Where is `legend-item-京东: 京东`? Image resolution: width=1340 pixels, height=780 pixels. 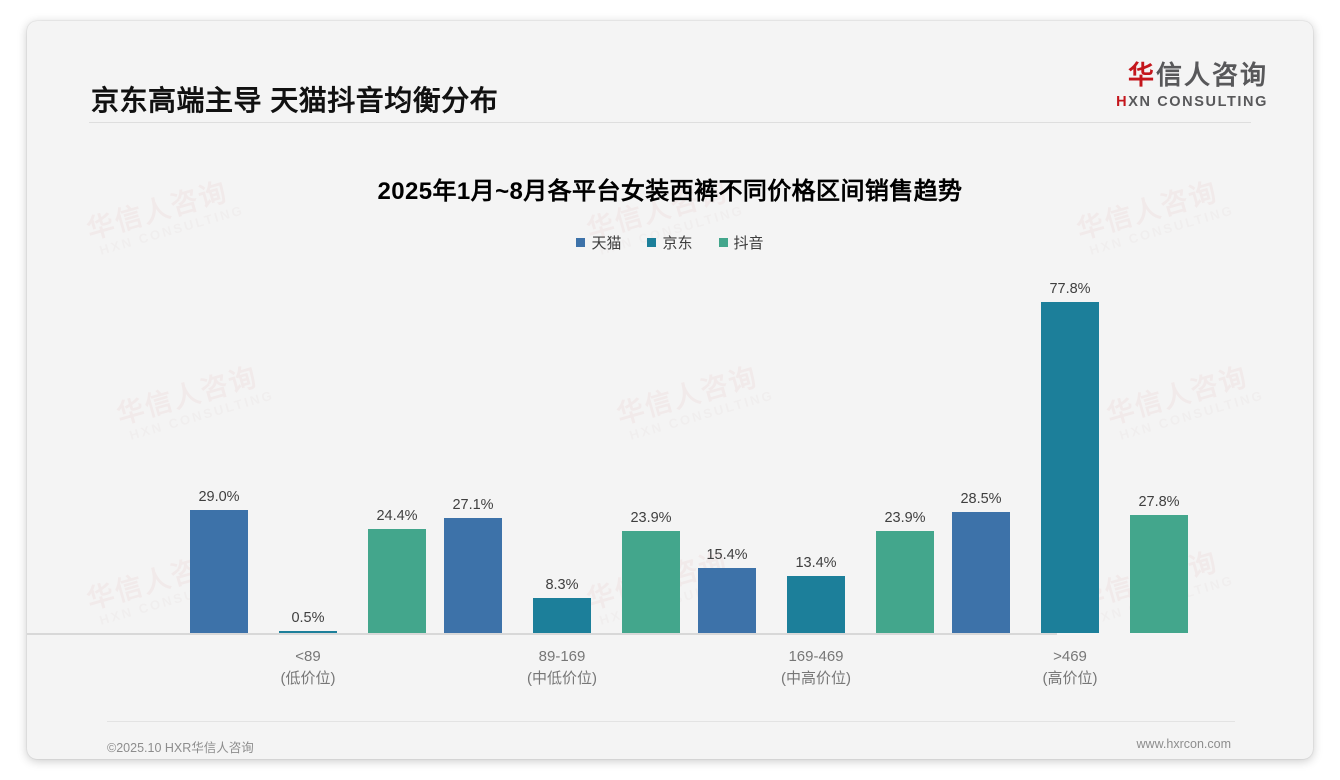 legend-item-京东: 京东 is located at coordinates (670, 242).